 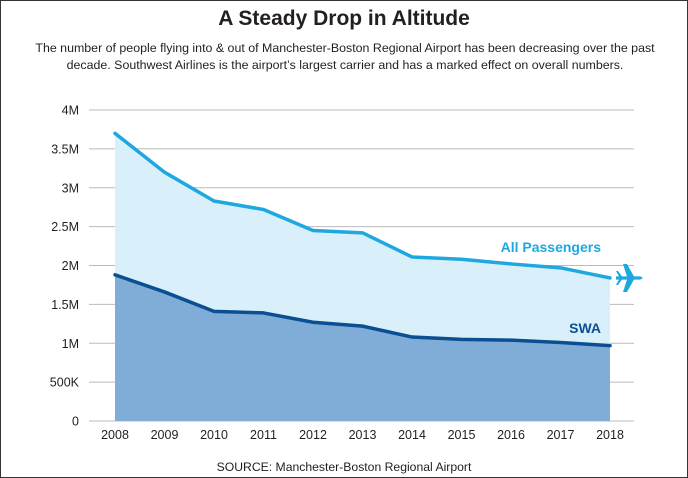 What do you see at coordinates (165, 435) in the screenshot?
I see `x-tick-label: 2009` at bounding box center [165, 435].